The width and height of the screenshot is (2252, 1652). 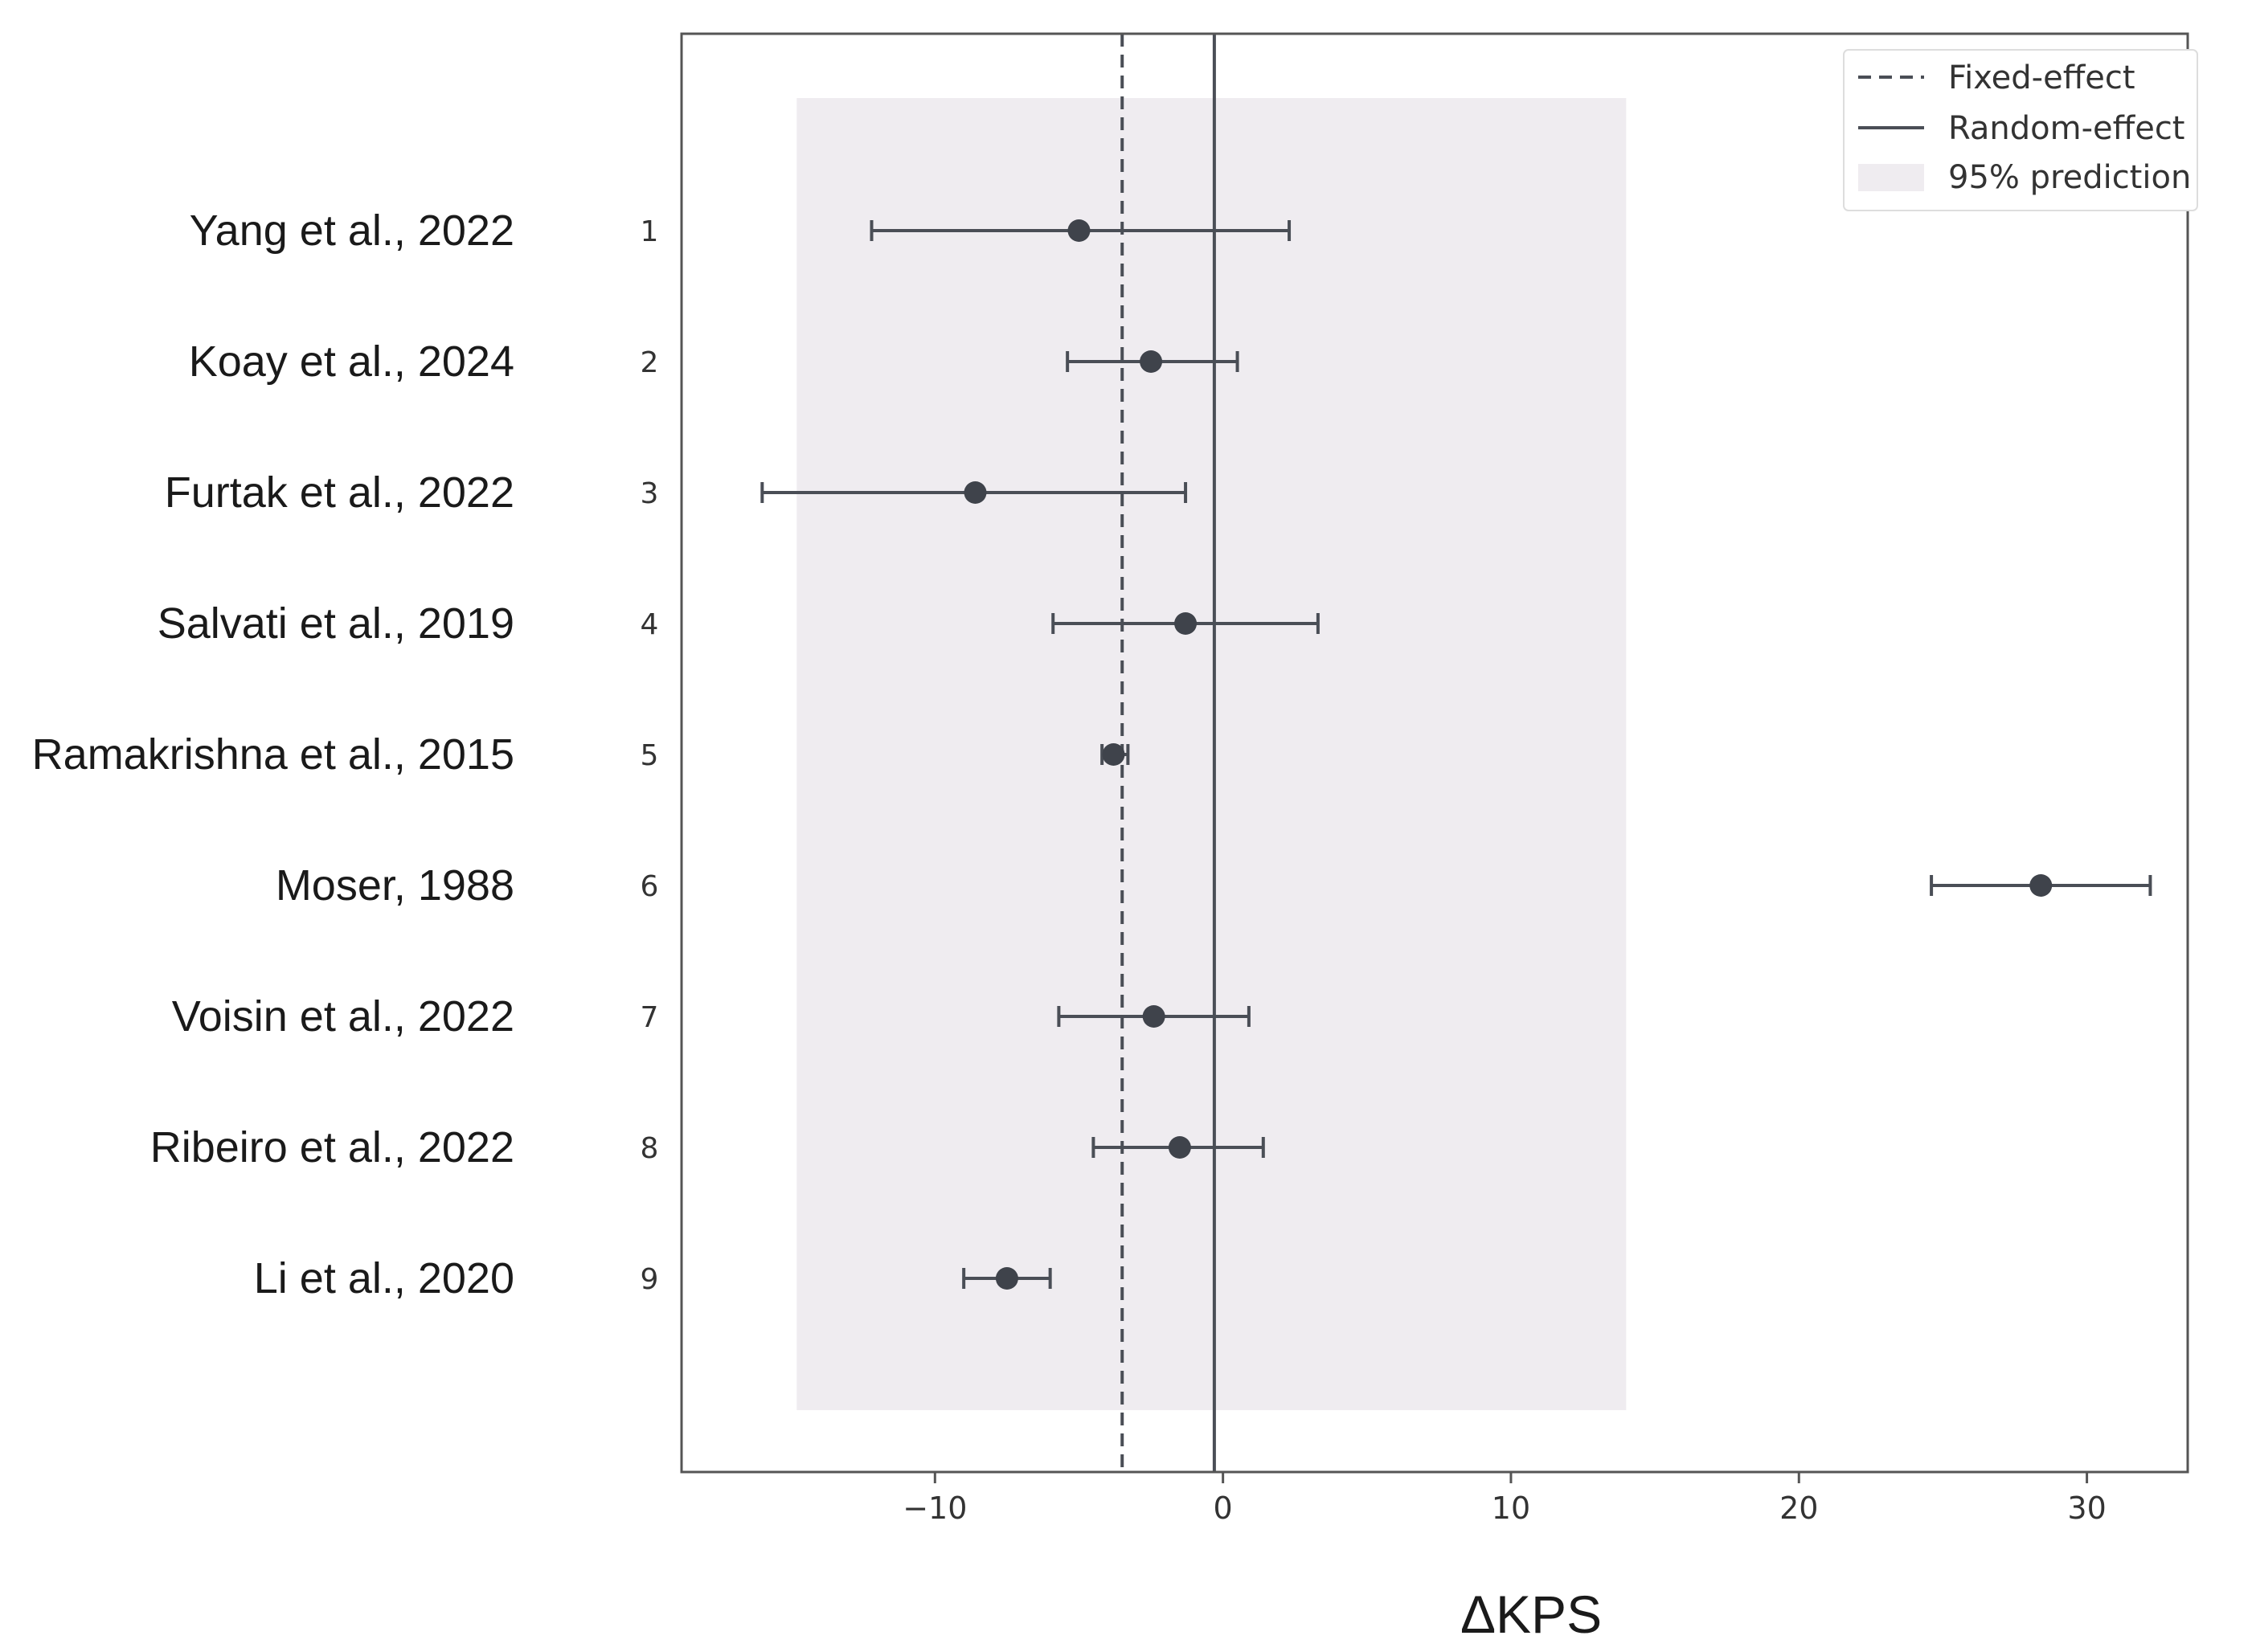 What do you see at coordinates (650, 1148) in the screenshot?
I see `study-index: 8` at bounding box center [650, 1148].